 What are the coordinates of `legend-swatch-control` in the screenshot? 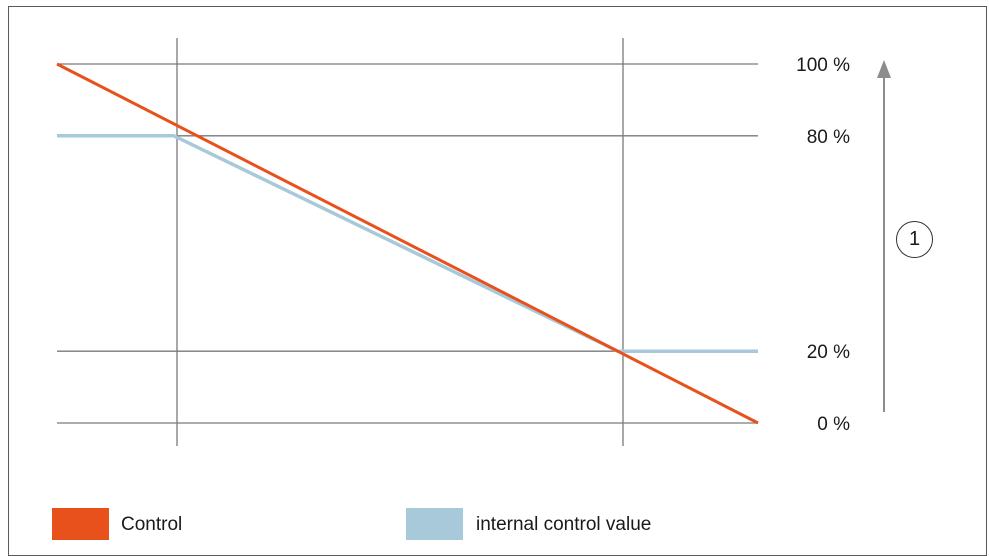 It's located at (80, 524).